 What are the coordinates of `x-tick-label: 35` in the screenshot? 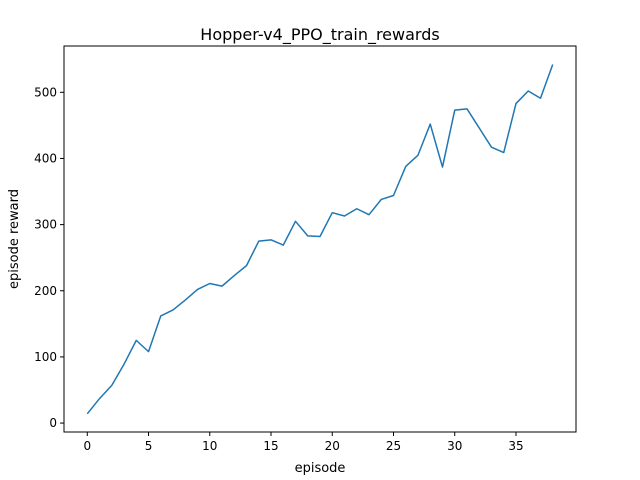 It's located at (515, 446).